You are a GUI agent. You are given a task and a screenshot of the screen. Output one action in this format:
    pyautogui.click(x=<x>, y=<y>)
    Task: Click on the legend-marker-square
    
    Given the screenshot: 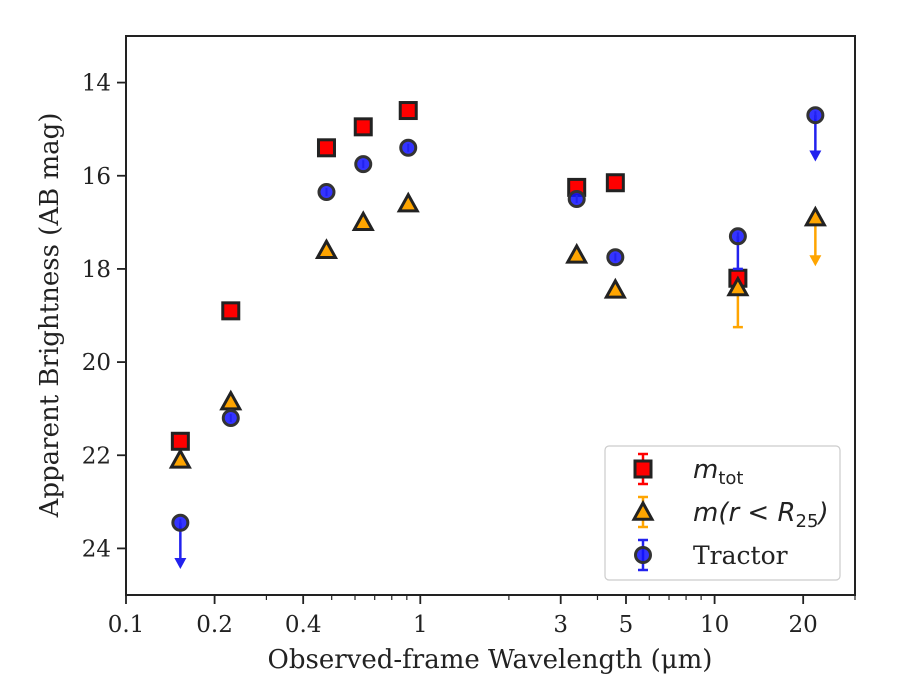 What is the action you would take?
    pyautogui.click(x=643, y=469)
    